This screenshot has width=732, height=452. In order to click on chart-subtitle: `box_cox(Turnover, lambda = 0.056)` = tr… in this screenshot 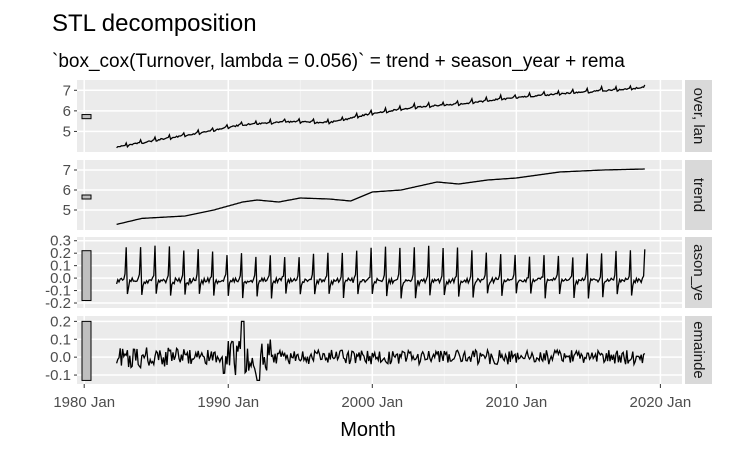, I will do `click(338, 61)`.